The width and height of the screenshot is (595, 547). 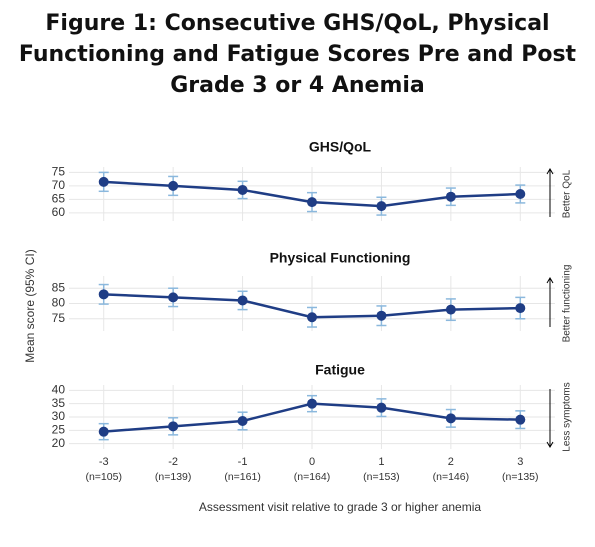 I want to click on x-tick-sample-size: (n=139), so click(x=173, y=477).